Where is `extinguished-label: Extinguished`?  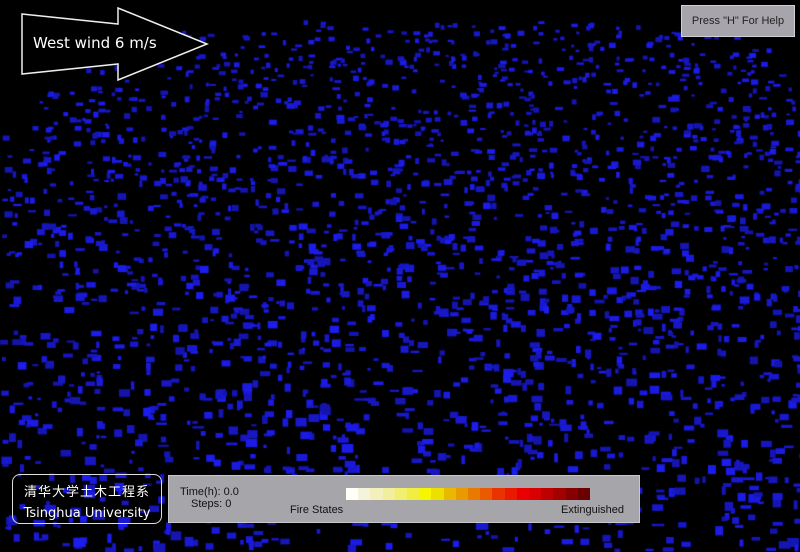
extinguished-label: Extinguished is located at coordinates (592, 510).